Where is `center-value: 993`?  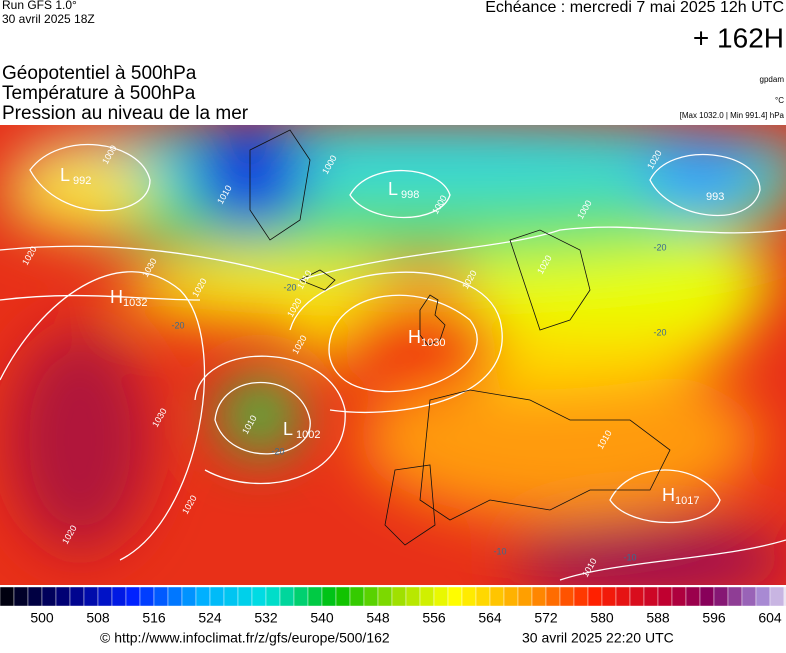
center-value: 993 is located at coordinates (715, 197).